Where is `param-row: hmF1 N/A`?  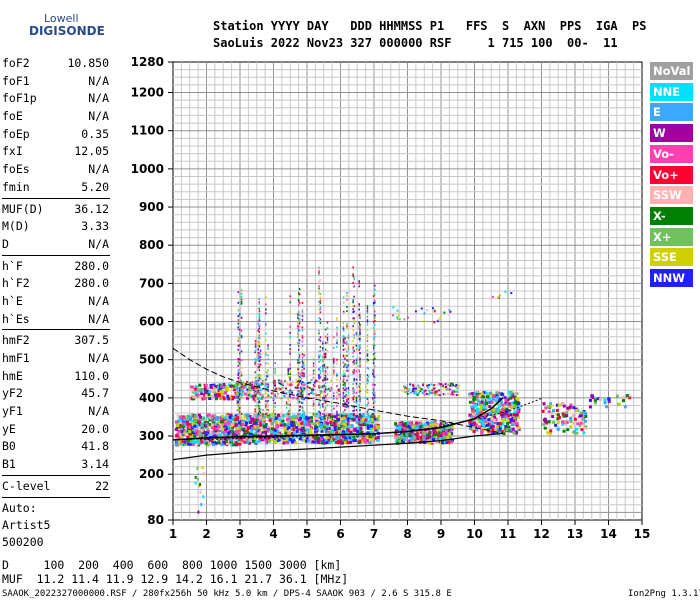
param-row: hmF1 N/A is located at coordinates (56, 359).